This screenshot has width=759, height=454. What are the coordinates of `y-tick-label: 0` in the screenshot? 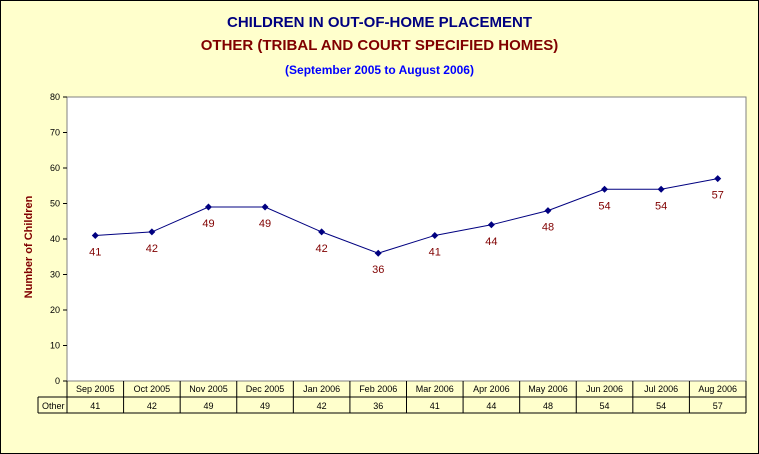 It's located at (57, 381).